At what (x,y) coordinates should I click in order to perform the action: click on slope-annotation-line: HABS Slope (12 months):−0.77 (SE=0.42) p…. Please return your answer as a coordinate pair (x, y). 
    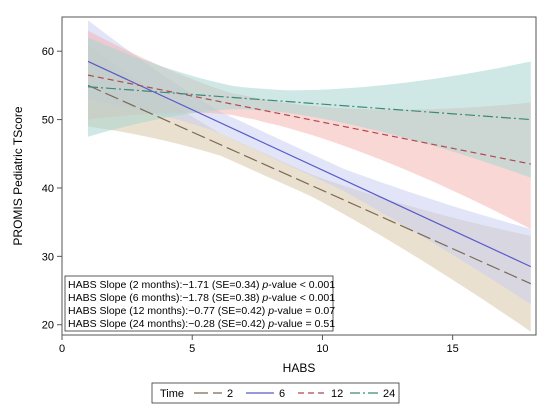
    Looking at the image, I should click on (201, 311).